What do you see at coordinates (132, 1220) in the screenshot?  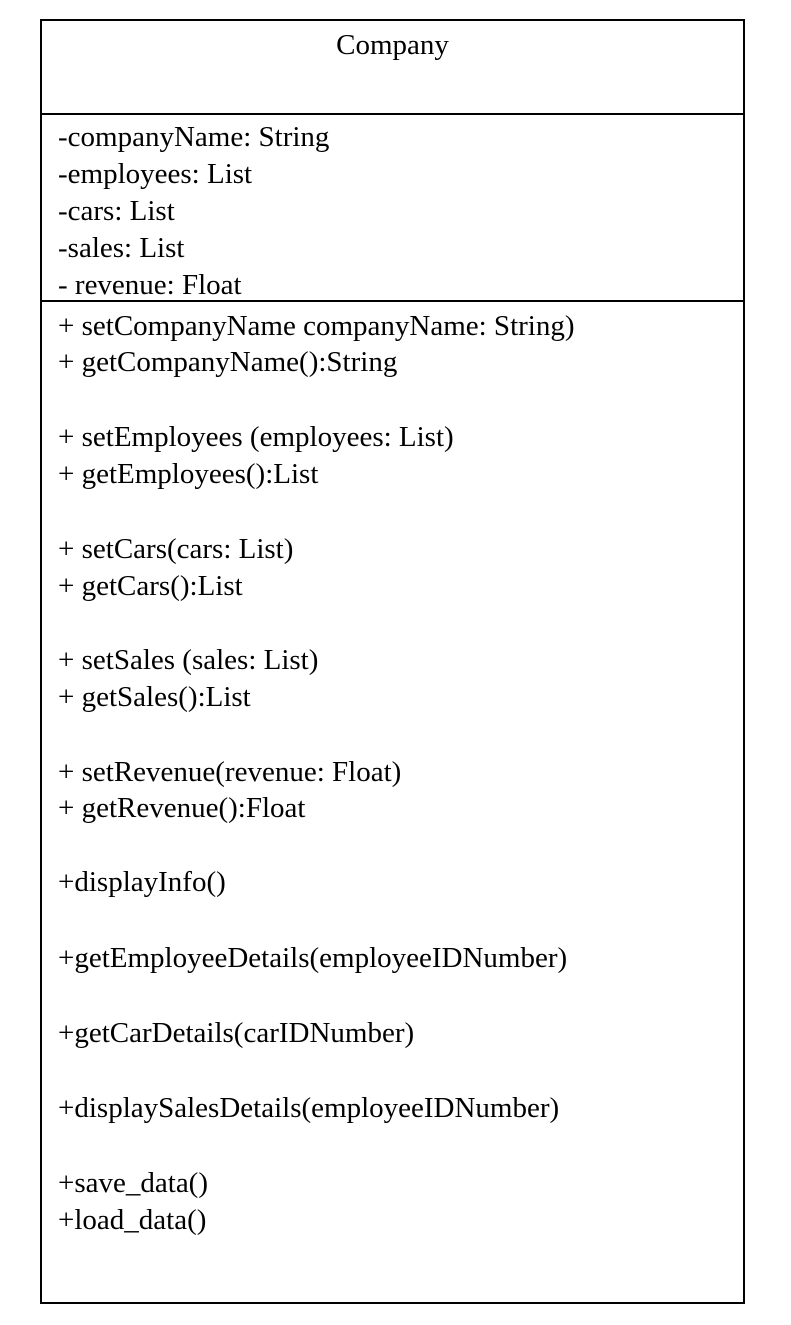 I see `operation-load-data: +load_data()` at bounding box center [132, 1220].